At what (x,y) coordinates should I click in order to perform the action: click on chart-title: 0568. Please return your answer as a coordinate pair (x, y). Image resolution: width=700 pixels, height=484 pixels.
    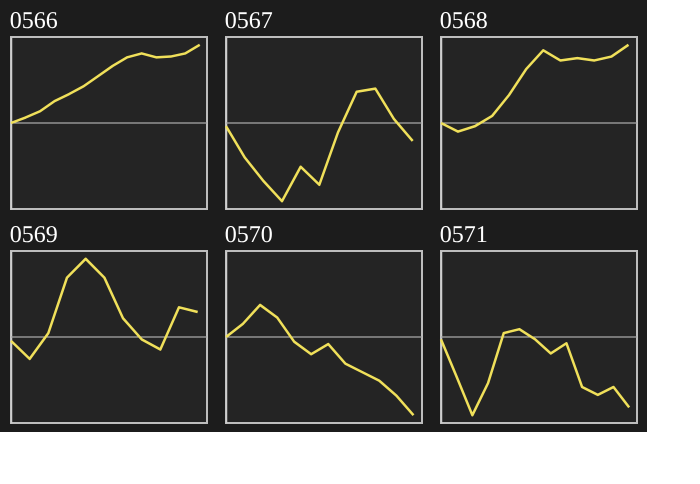
    Looking at the image, I should click on (464, 21).